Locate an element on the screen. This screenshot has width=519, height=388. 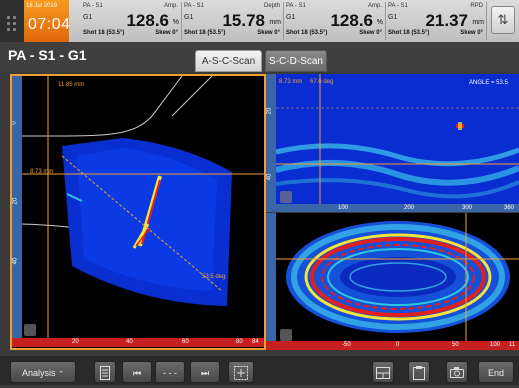
document-button is located at coordinates (105, 372).